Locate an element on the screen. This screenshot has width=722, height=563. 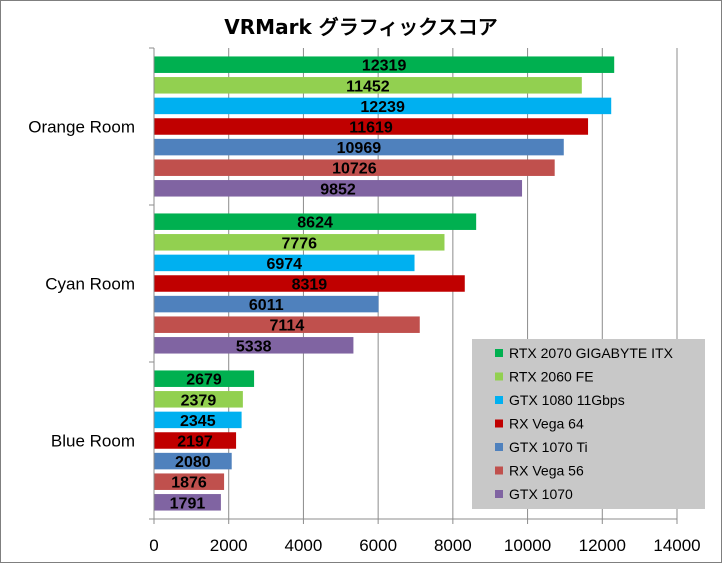
data-label: 5338 is located at coordinates (254, 346).